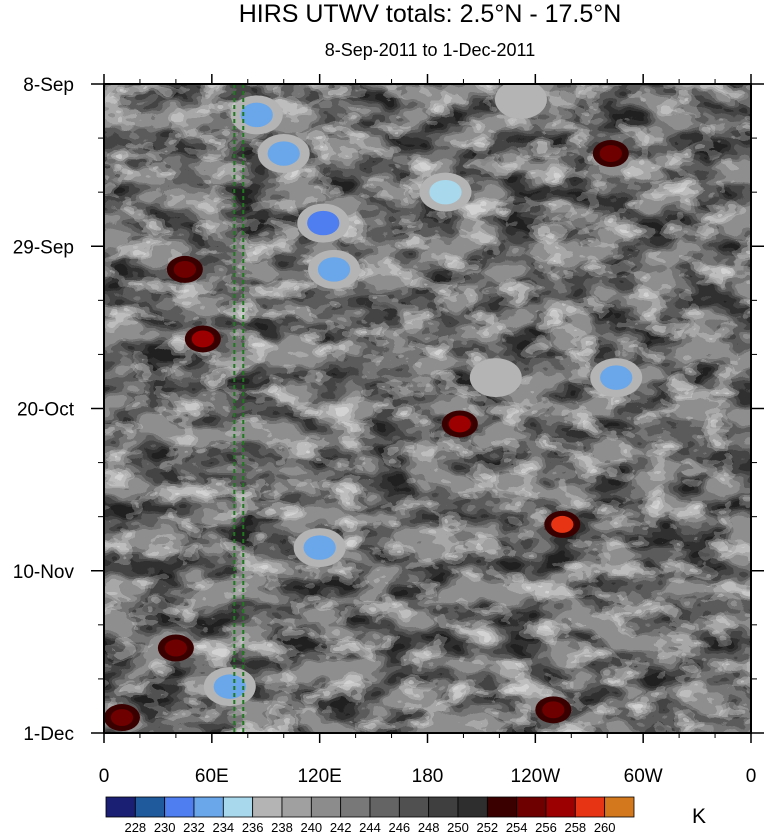 The width and height of the screenshot is (771, 834). What do you see at coordinates (48, 734) in the screenshot?
I see `y-tick-label-4: 1-Dec` at bounding box center [48, 734].